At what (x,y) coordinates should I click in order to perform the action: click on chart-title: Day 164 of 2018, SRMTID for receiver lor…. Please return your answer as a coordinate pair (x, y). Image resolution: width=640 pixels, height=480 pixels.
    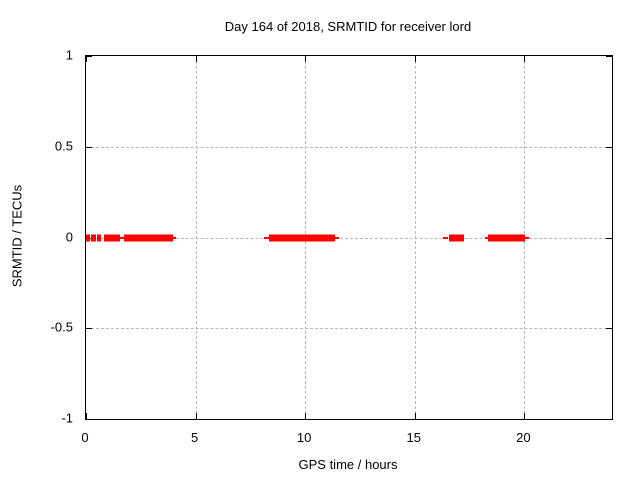
    Looking at the image, I should click on (348, 26).